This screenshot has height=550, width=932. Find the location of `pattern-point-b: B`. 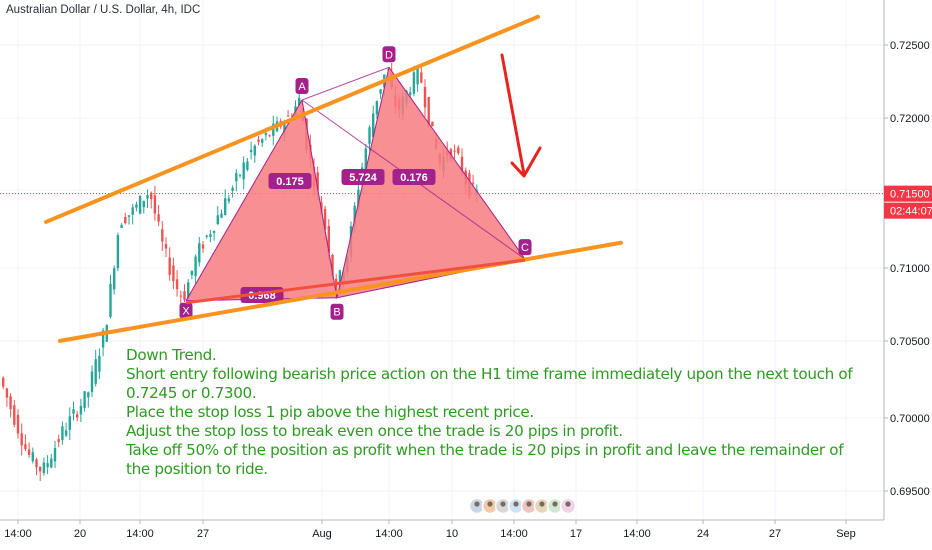

pattern-point-b: B is located at coordinates (337, 311).